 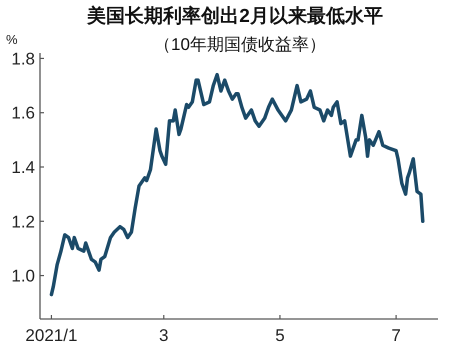 I want to click on chart-subtitle: （10年期国债收益率）, so click(x=240, y=44).